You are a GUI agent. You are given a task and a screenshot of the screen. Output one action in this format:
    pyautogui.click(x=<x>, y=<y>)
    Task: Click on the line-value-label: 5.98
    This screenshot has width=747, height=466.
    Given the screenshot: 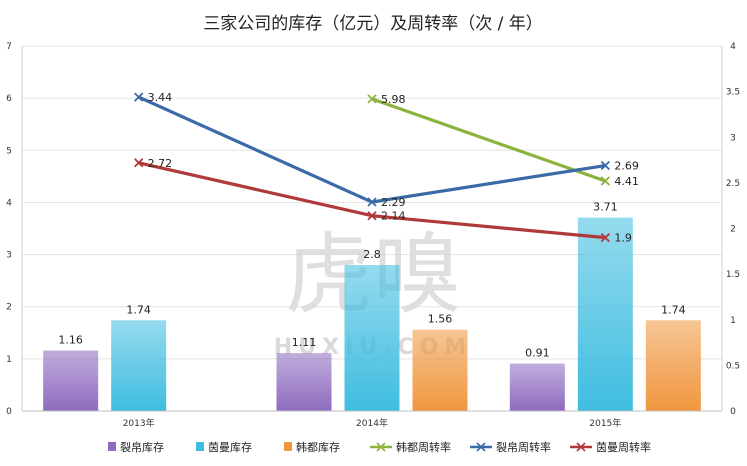 What is the action you would take?
    pyautogui.click(x=393, y=99)
    